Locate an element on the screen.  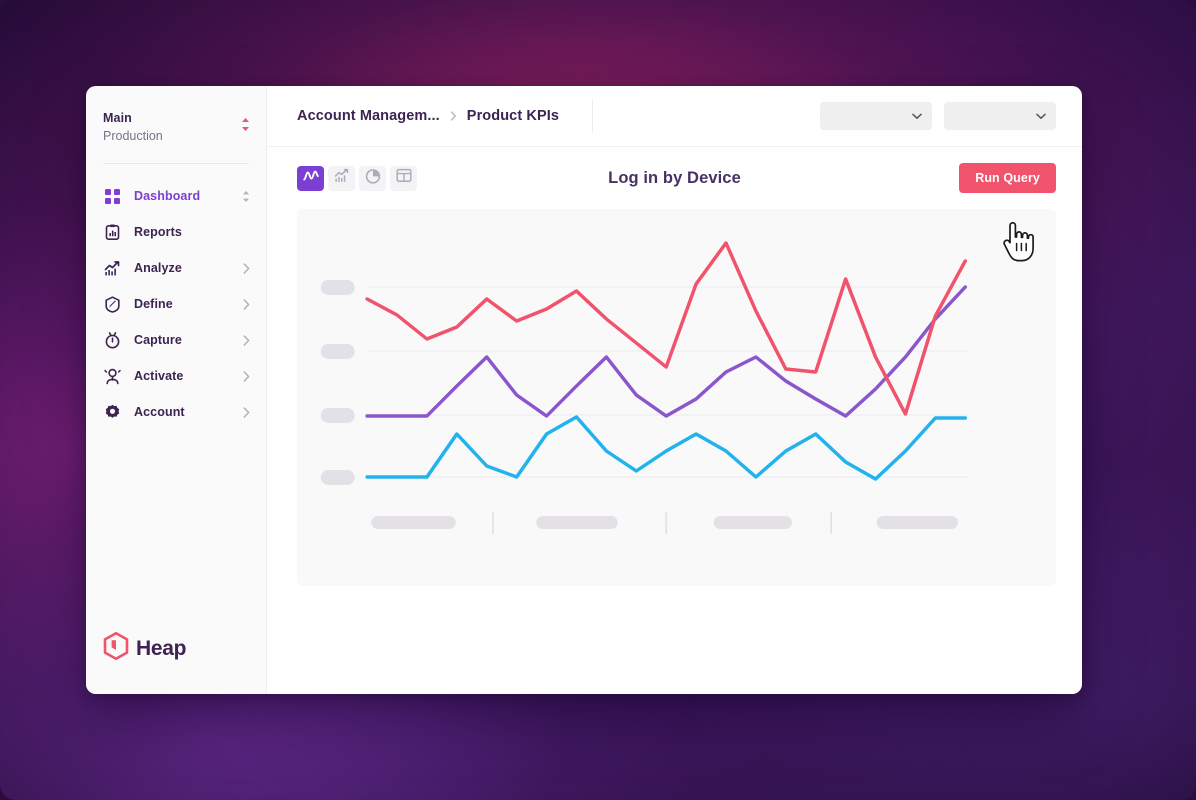
sidebar-item-define: Define is located at coordinates (176, 304).